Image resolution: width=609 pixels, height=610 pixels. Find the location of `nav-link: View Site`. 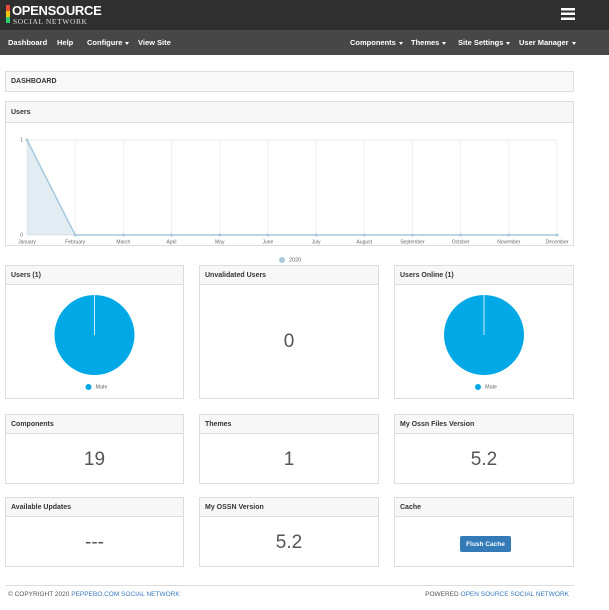

nav-link: View Site is located at coordinates (154, 42).